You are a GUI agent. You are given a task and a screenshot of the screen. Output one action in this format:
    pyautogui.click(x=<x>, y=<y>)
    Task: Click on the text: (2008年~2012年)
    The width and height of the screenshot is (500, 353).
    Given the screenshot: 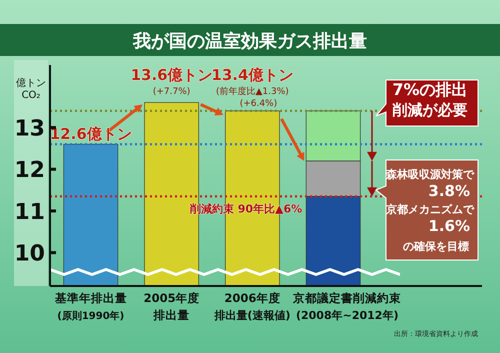 What is the action you would take?
    pyautogui.click(x=347, y=315)
    